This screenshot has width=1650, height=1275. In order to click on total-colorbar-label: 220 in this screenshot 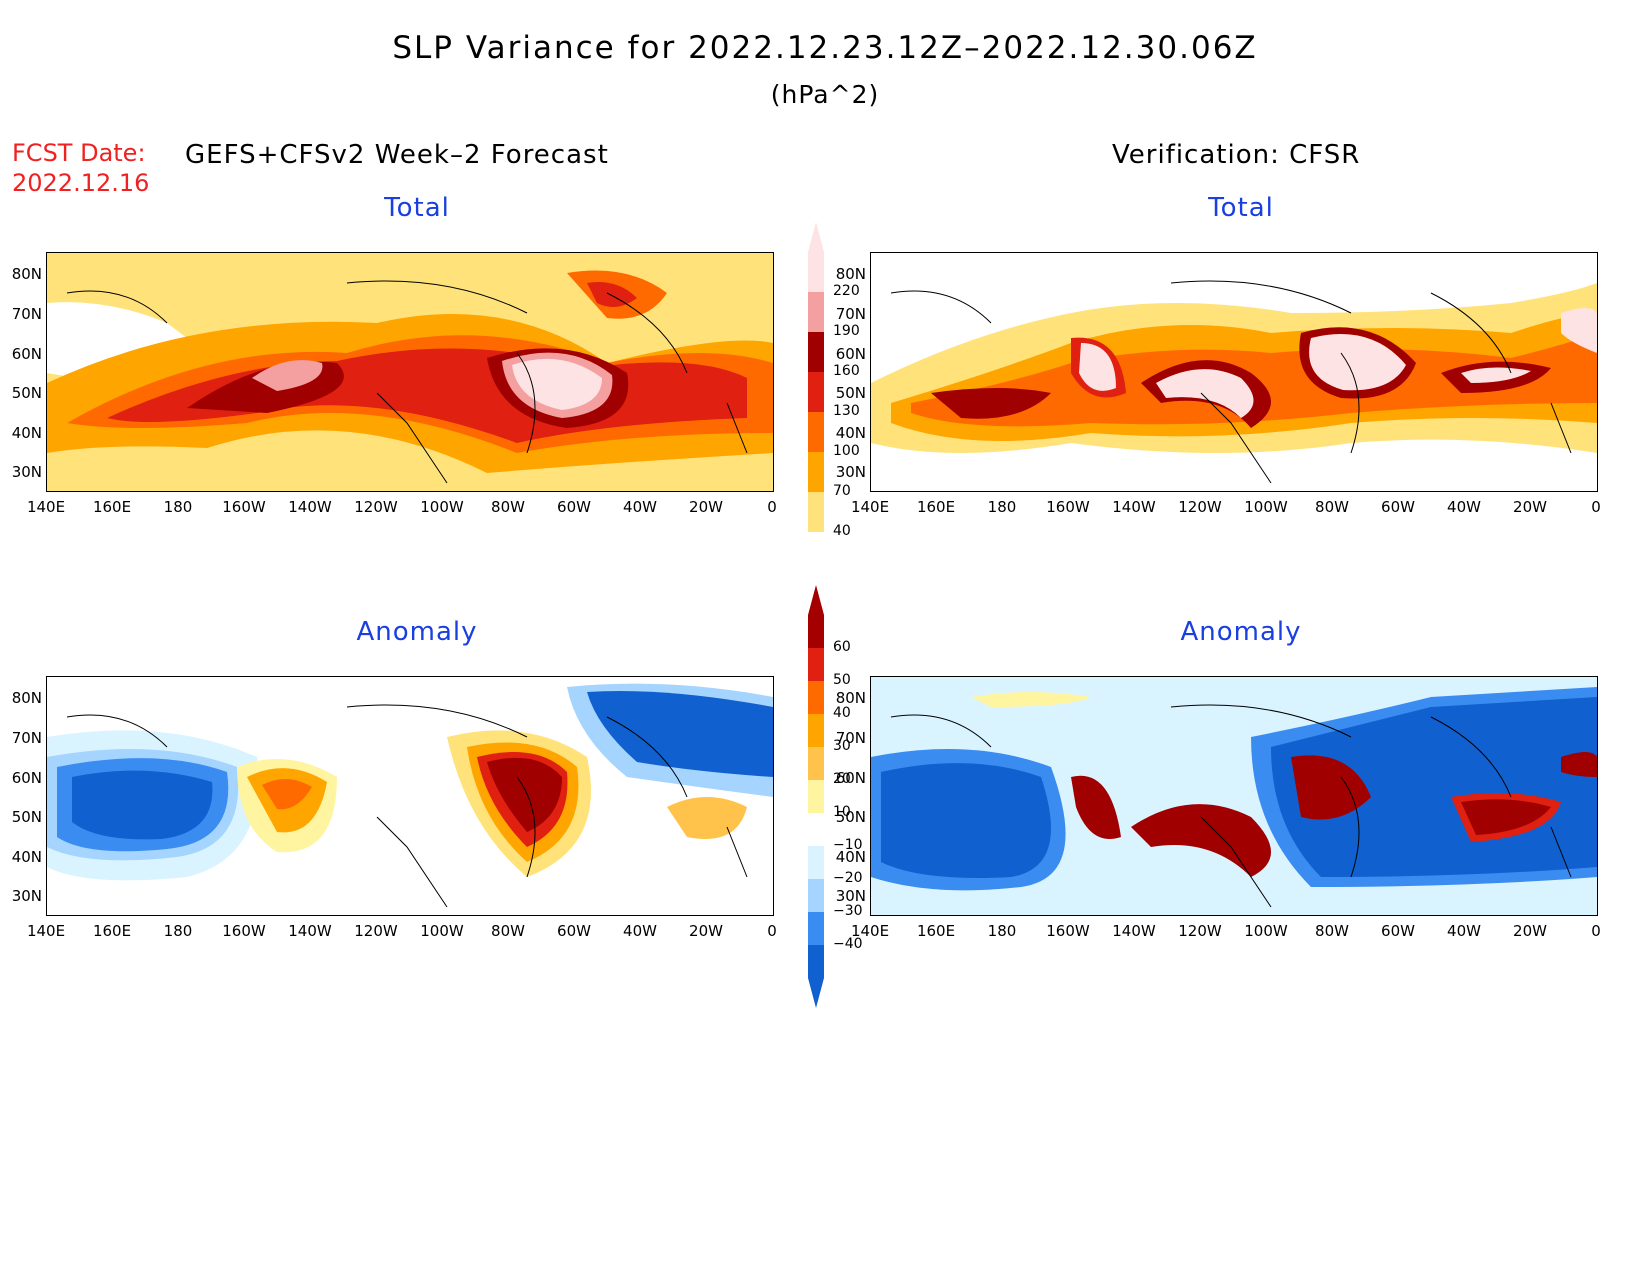, I will do `click(846, 291)`.